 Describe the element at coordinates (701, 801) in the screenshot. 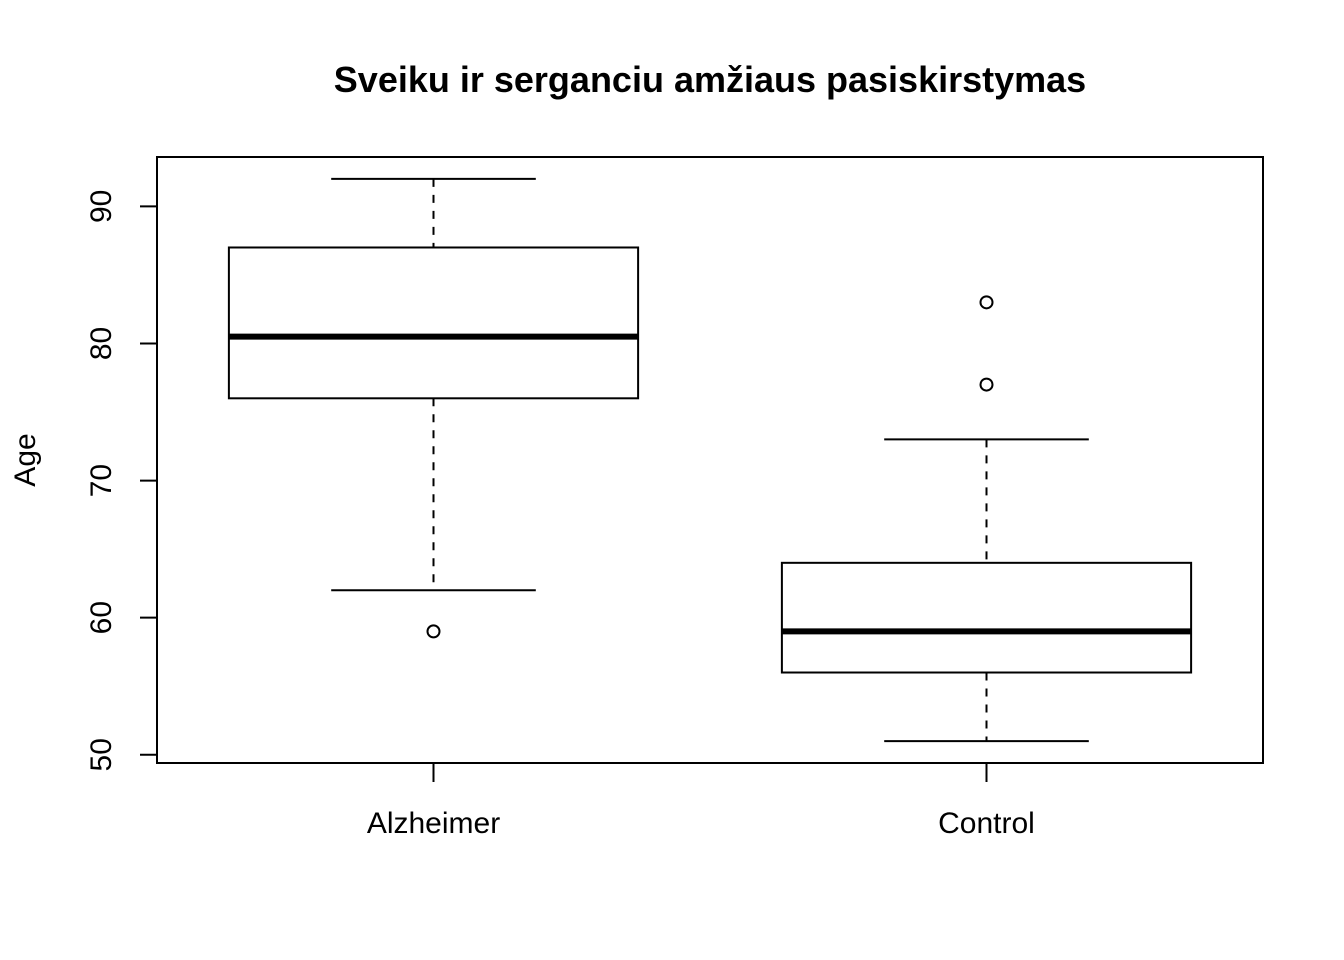

I see `x-axis: Alzheimer Control` at that location.